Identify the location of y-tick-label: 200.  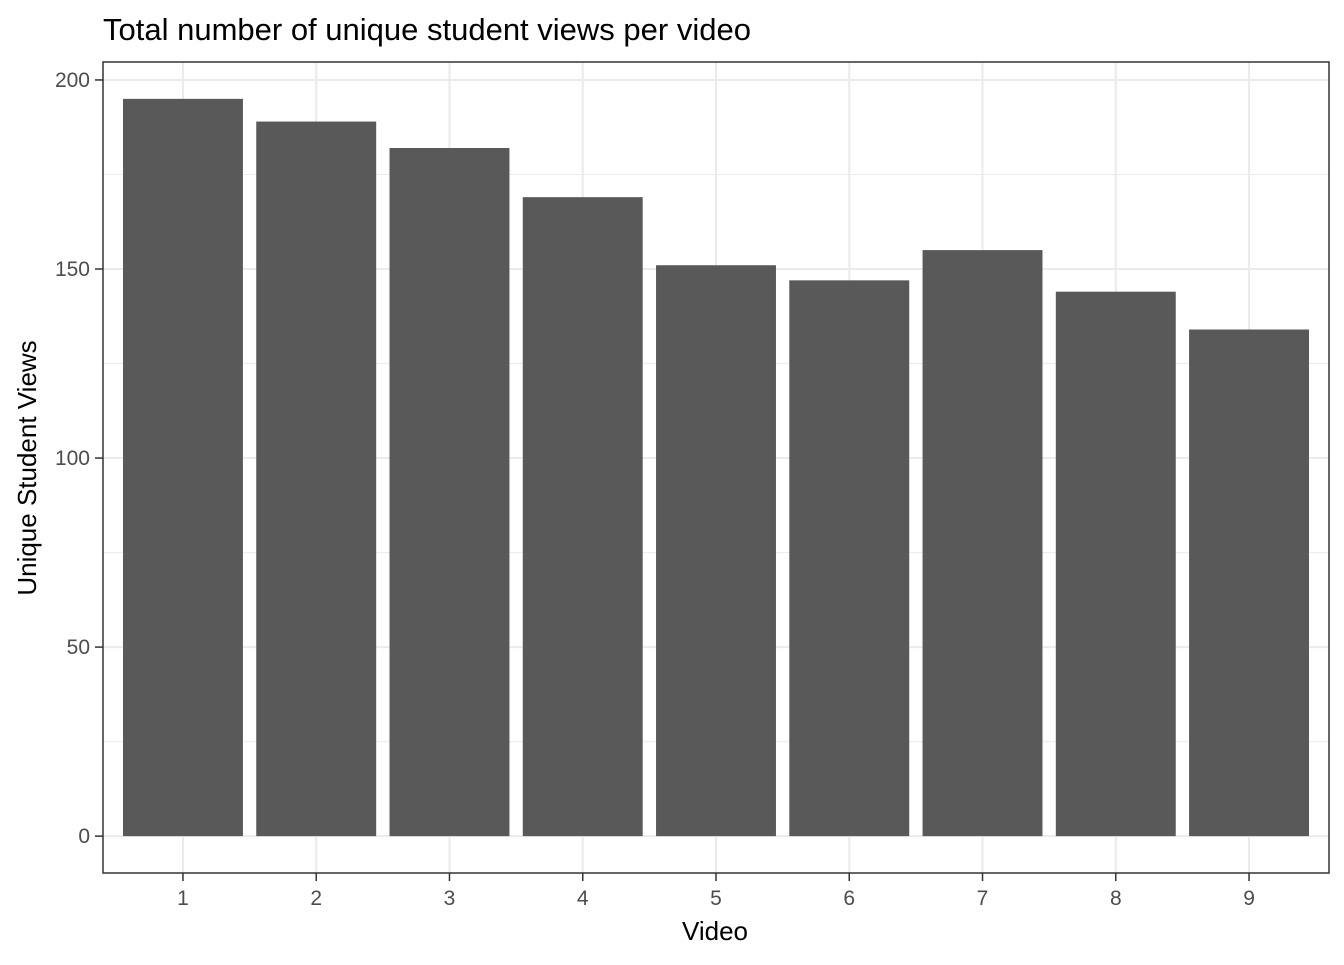
(72, 80).